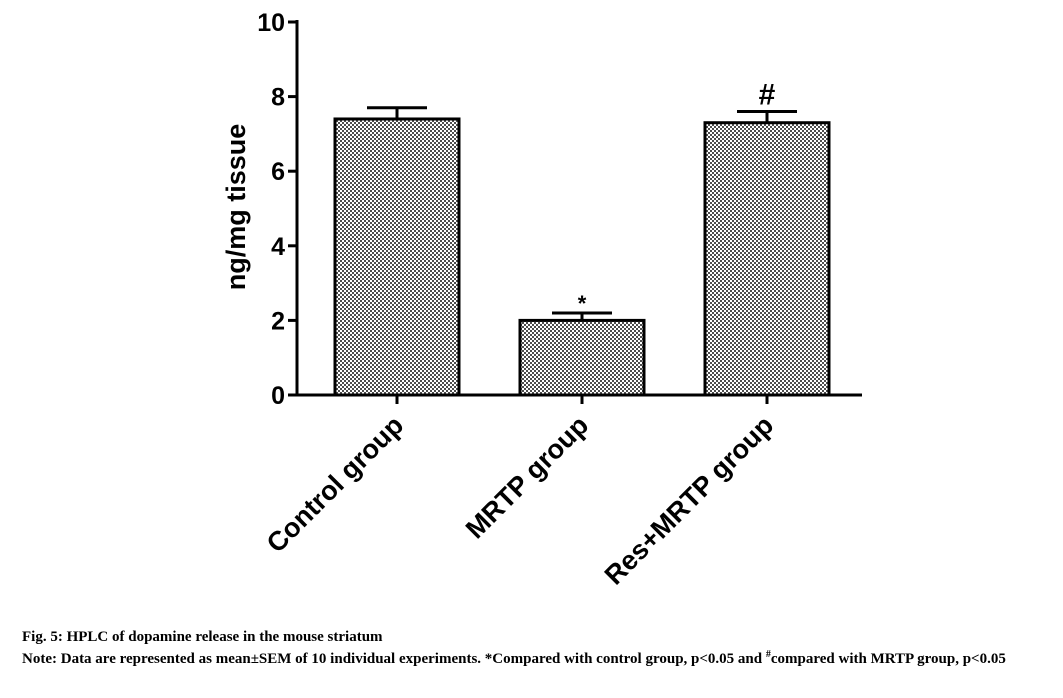 Image resolution: width=1063 pixels, height=698 pixels. I want to click on significance-marker: #, so click(767, 95).